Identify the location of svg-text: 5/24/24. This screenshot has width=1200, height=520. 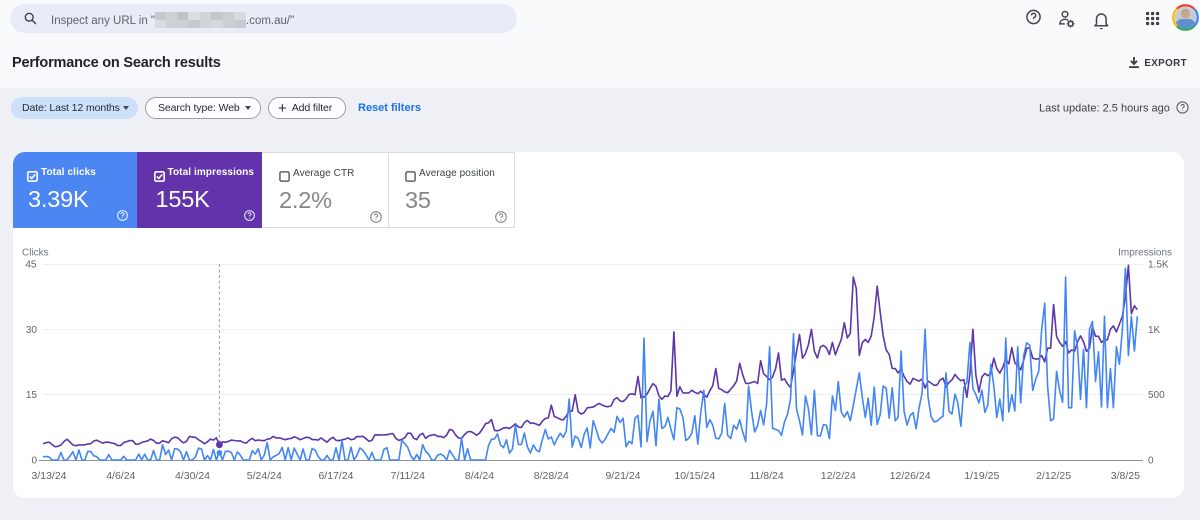
(264, 476).